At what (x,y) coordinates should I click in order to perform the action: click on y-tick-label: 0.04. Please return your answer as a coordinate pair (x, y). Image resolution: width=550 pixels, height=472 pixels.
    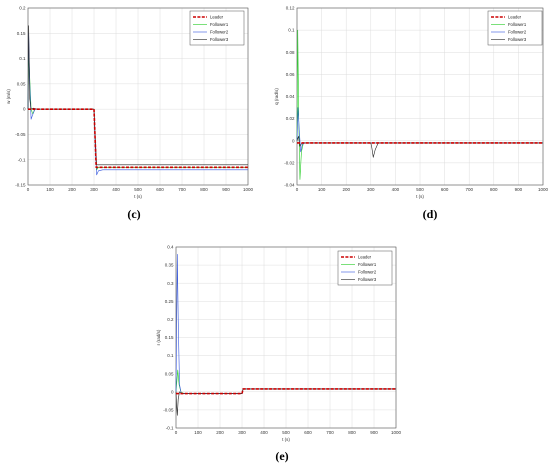
    Looking at the image, I should click on (290, 96).